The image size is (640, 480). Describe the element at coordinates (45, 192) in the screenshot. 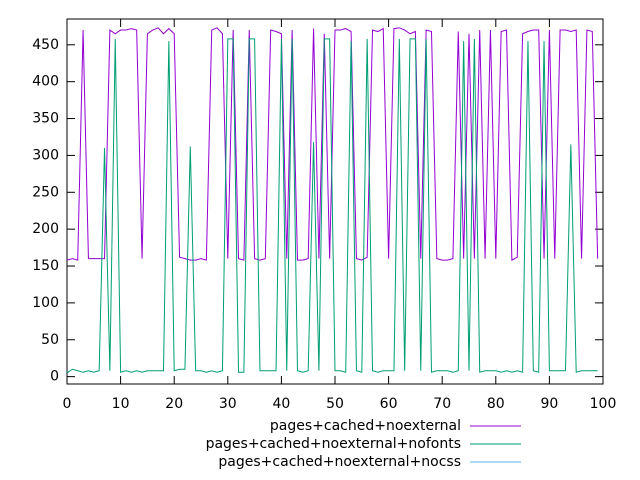

I see `y-tick-label: 250` at that location.